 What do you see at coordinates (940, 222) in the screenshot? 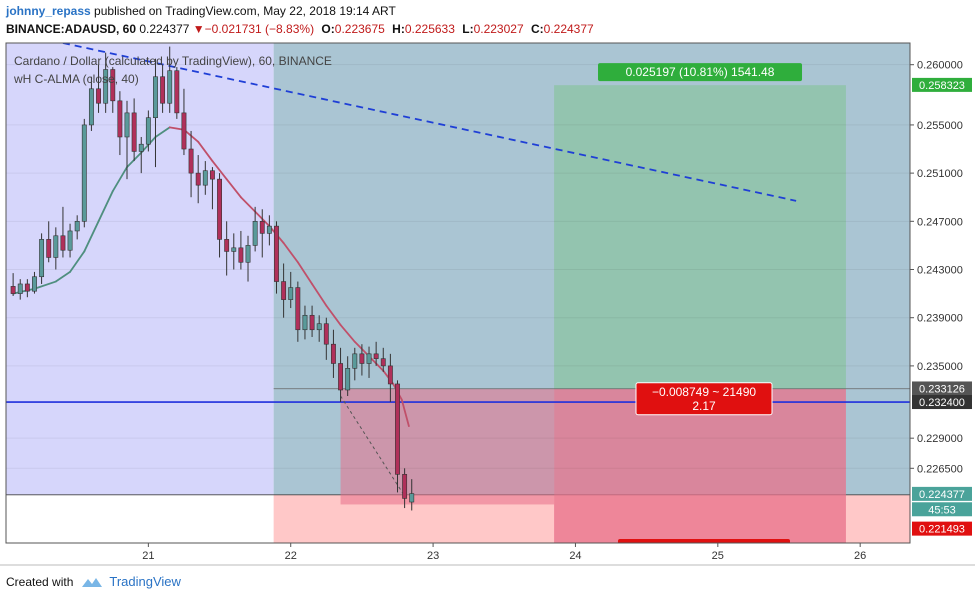
I see `y-tick-label: 0.247000` at bounding box center [940, 222].